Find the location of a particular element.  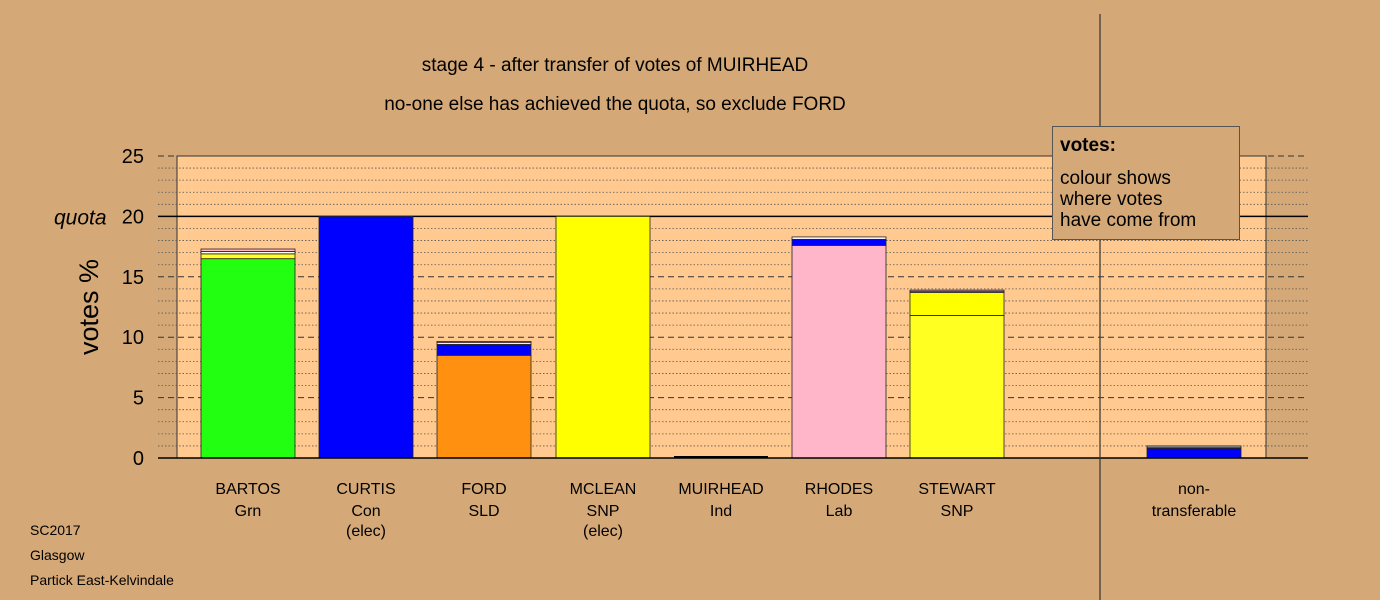

x-tick-label-party: Con is located at coordinates (365, 511).